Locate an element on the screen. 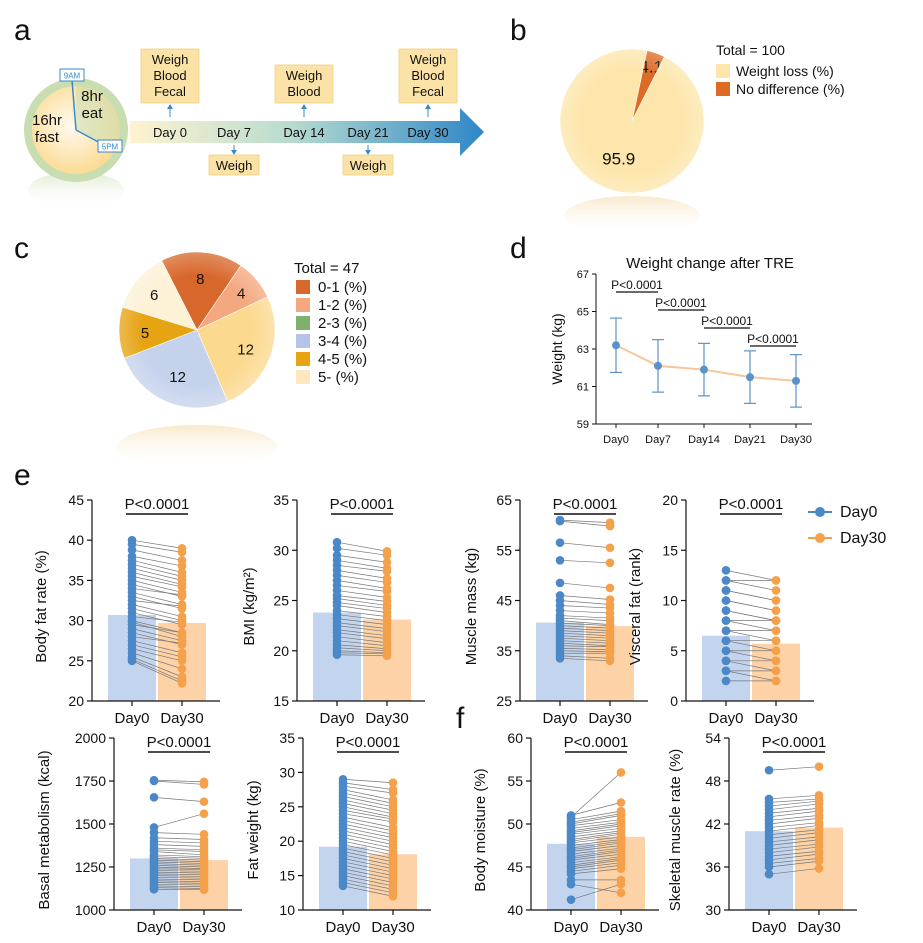  ytick-label-f1-1: 45 is located at coordinates (515, 867).